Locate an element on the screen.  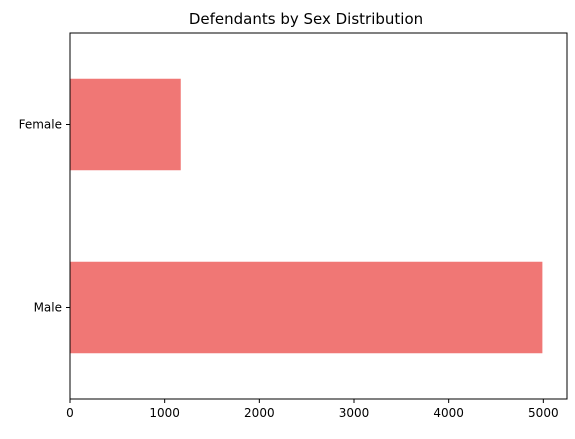
x-tick-label: 0 is located at coordinates (70, 413).